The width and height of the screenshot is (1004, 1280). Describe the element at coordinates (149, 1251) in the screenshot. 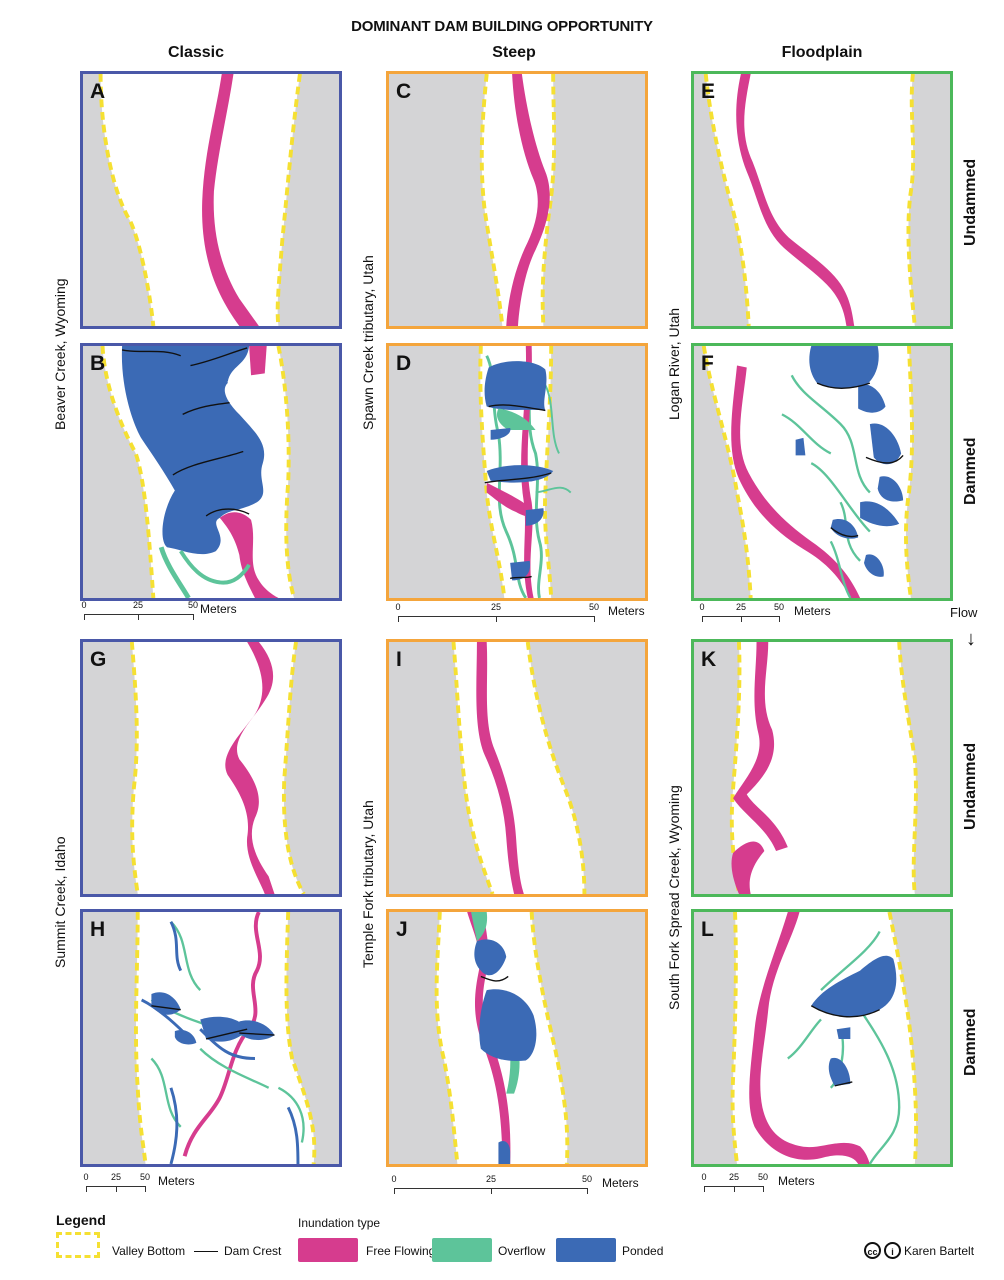

I see `legend-valley-bottom-label: Valley Bottom` at that location.